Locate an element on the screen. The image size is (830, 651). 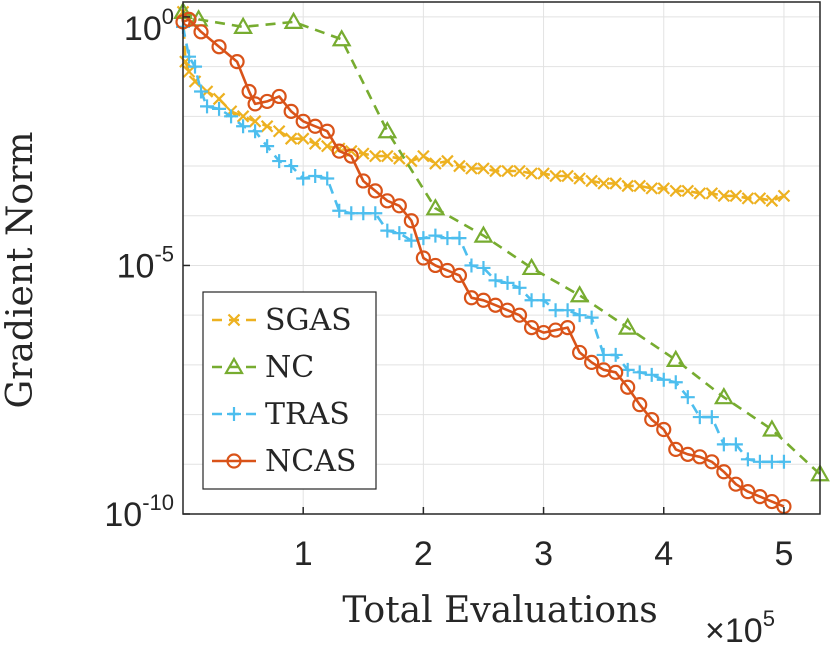
legend-label-ncas: NCAS is located at coordinates (310, 461).